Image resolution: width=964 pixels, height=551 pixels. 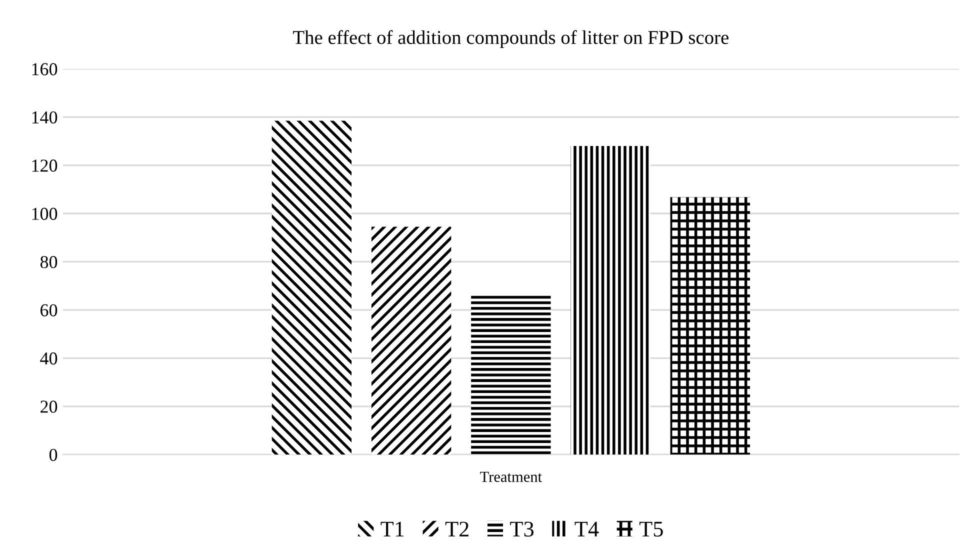 I want to click on legend-label: T2, so click(x=456, y=529).